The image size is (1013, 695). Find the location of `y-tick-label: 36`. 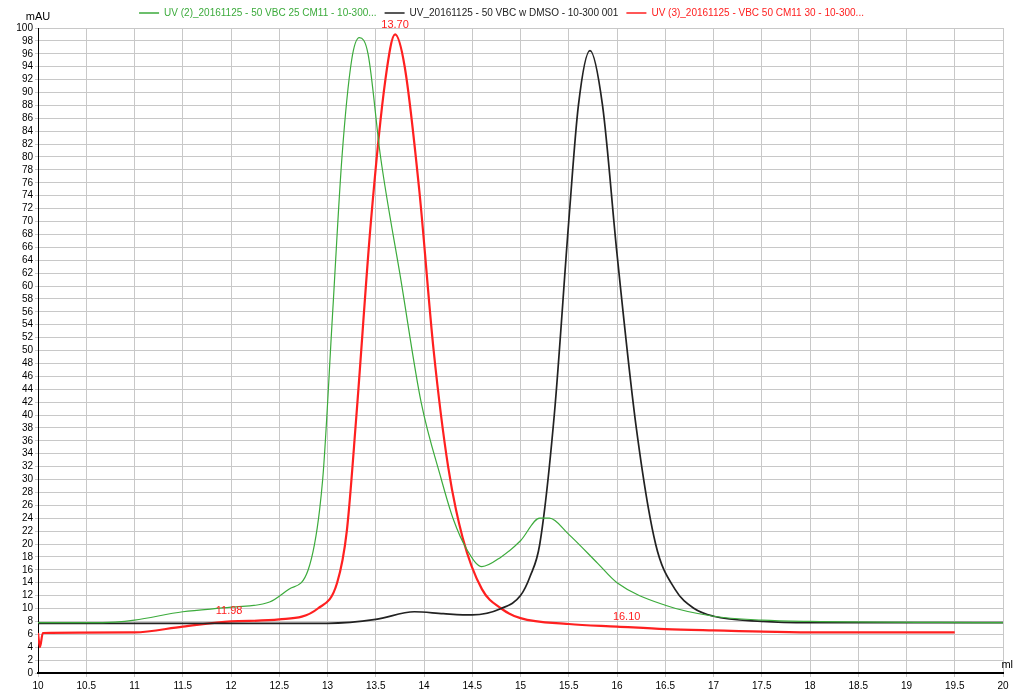

y-tick-label: 36 is located at coordinates (27, 440).